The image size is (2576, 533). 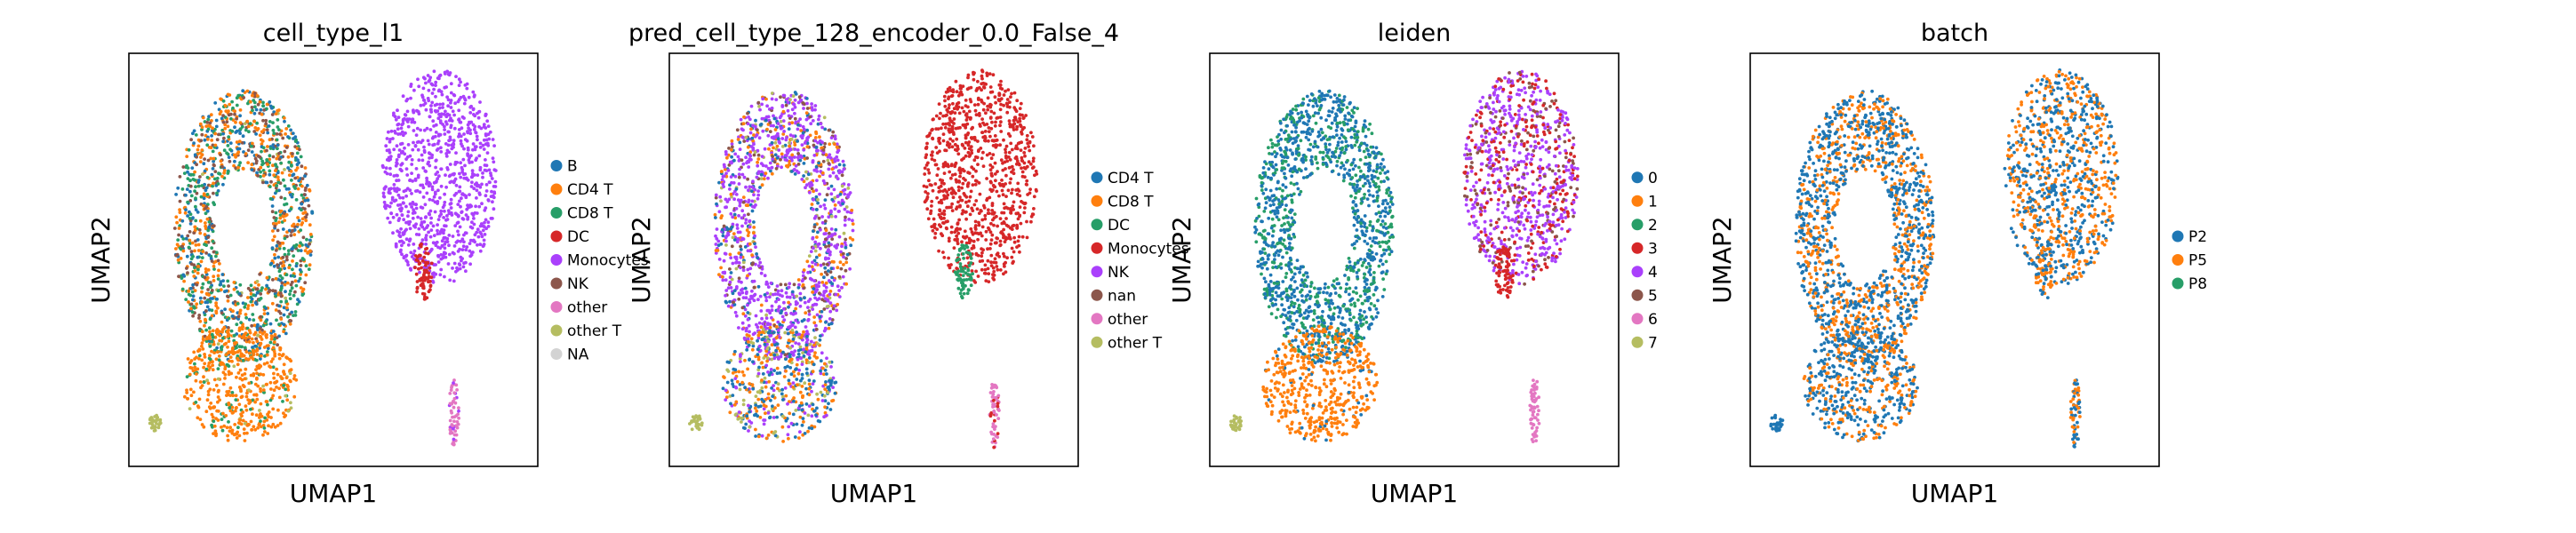 What do you see at coordinates (587, 308) in the screenshot?
I see `legend-label: other` at bounding box center [587, 308].